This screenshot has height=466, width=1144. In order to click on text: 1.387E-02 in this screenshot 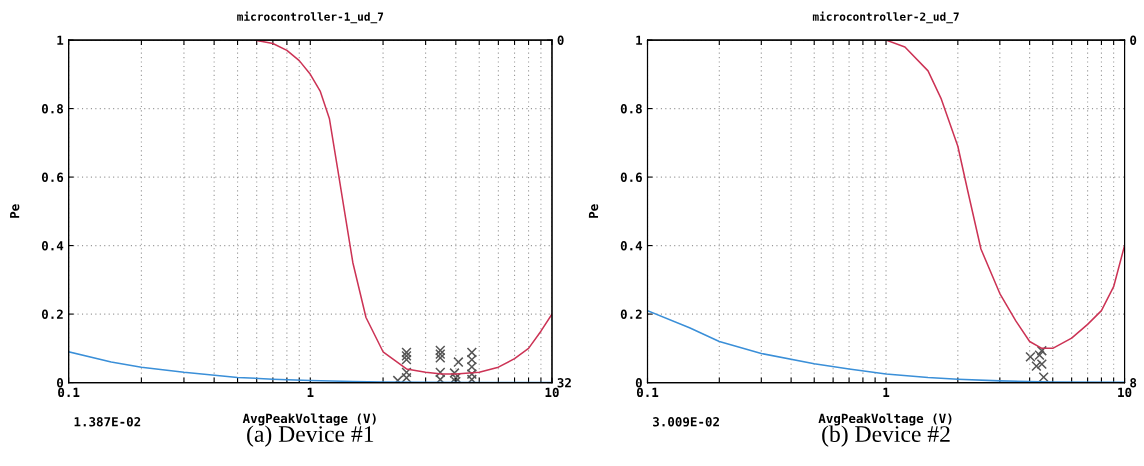, I will do `click(107, 422)`.